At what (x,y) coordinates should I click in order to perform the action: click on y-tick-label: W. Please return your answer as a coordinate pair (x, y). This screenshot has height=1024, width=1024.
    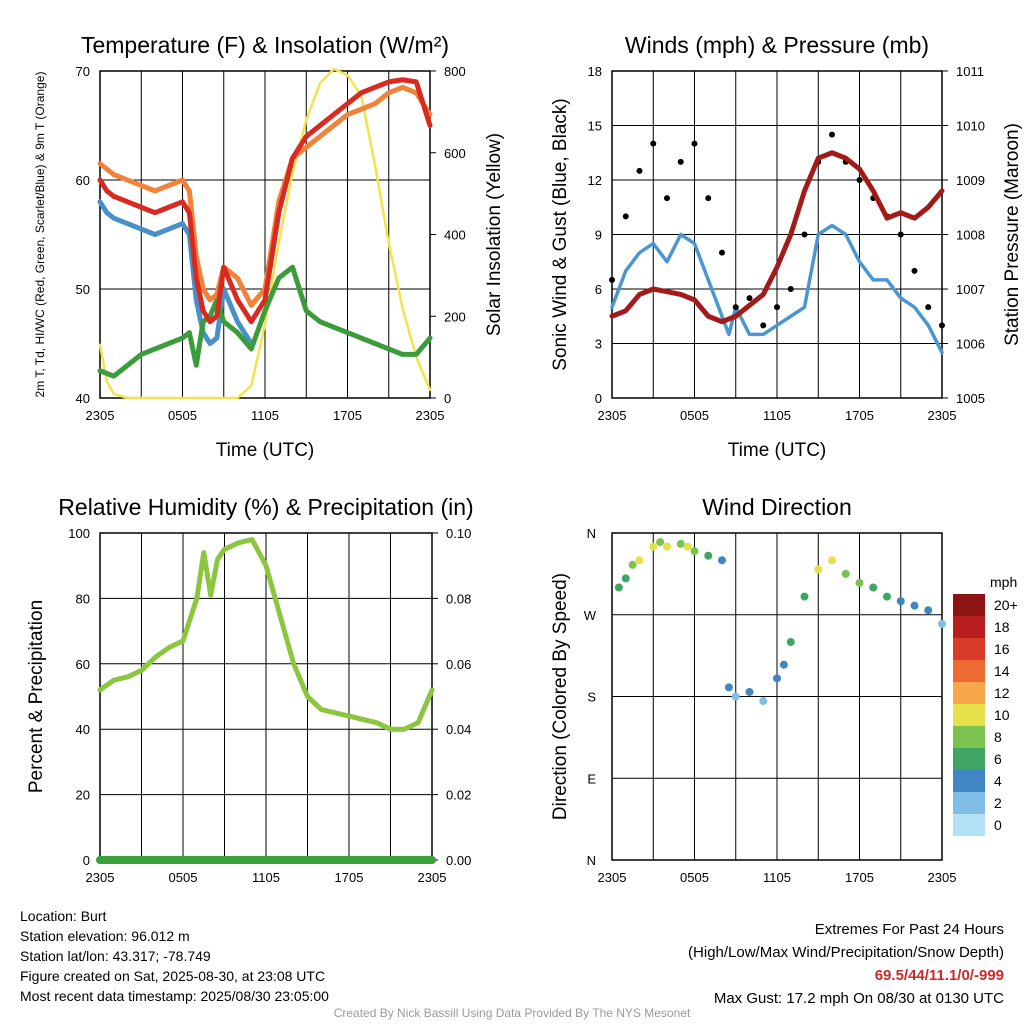
    Looking at the image, I should click on (590, 615).